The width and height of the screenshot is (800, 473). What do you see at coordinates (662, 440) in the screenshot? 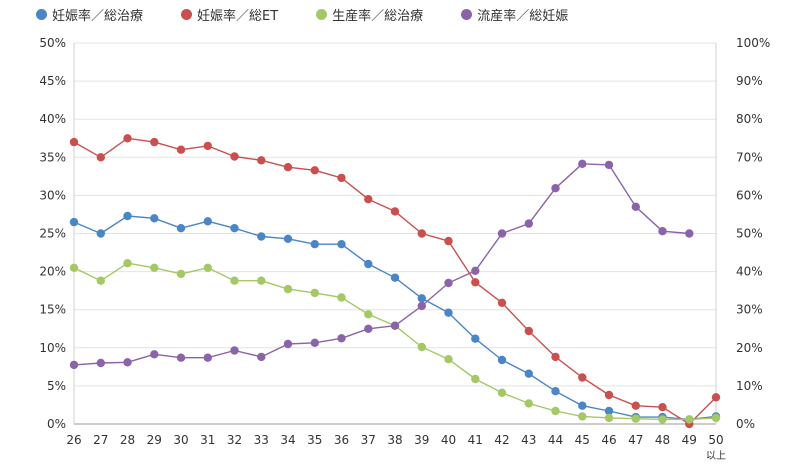
I see `x-tick-label: 48` at bounding box center [662, 440].